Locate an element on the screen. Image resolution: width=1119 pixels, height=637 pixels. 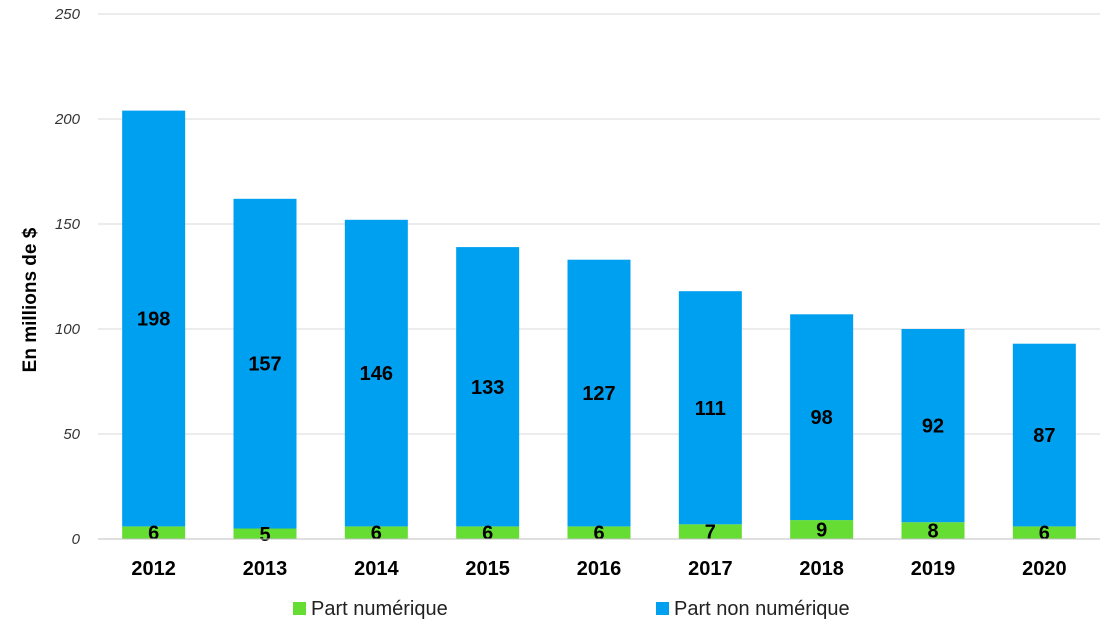
y-tick-label: 150 is located at coordinates (68, 224).